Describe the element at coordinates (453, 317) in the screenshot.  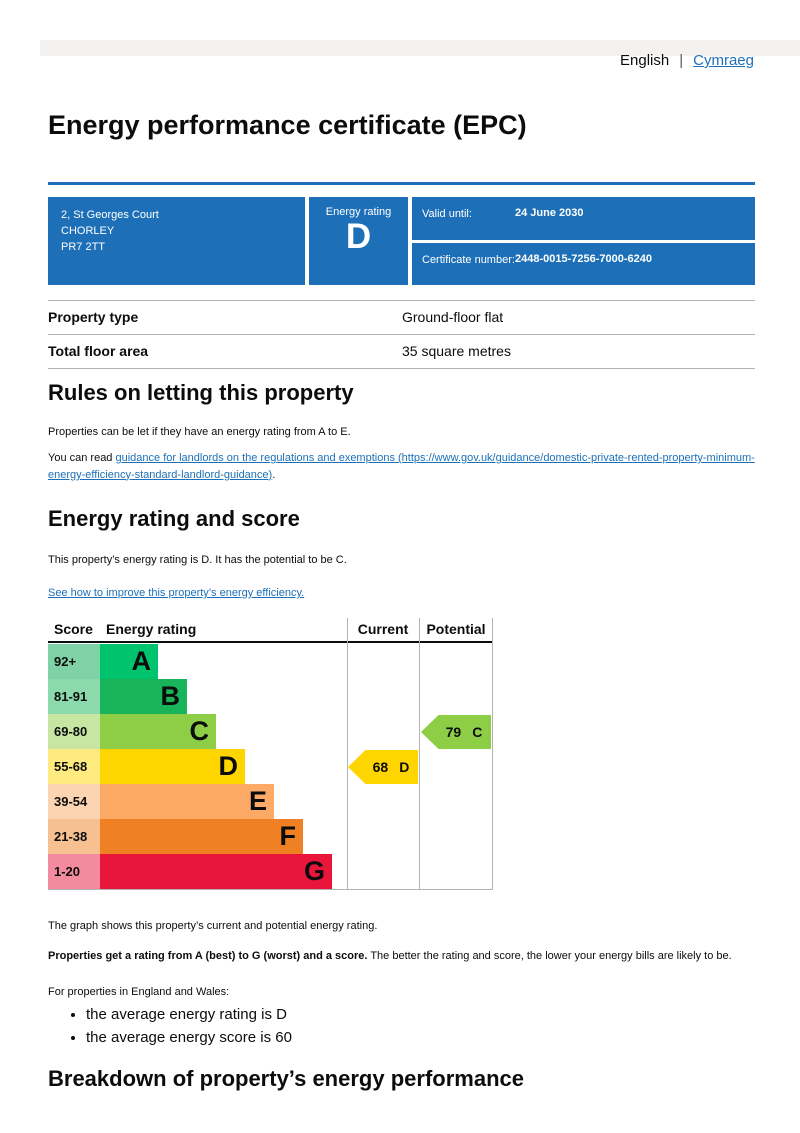
I see `property-type-value: Ground-floor flat` at that location.